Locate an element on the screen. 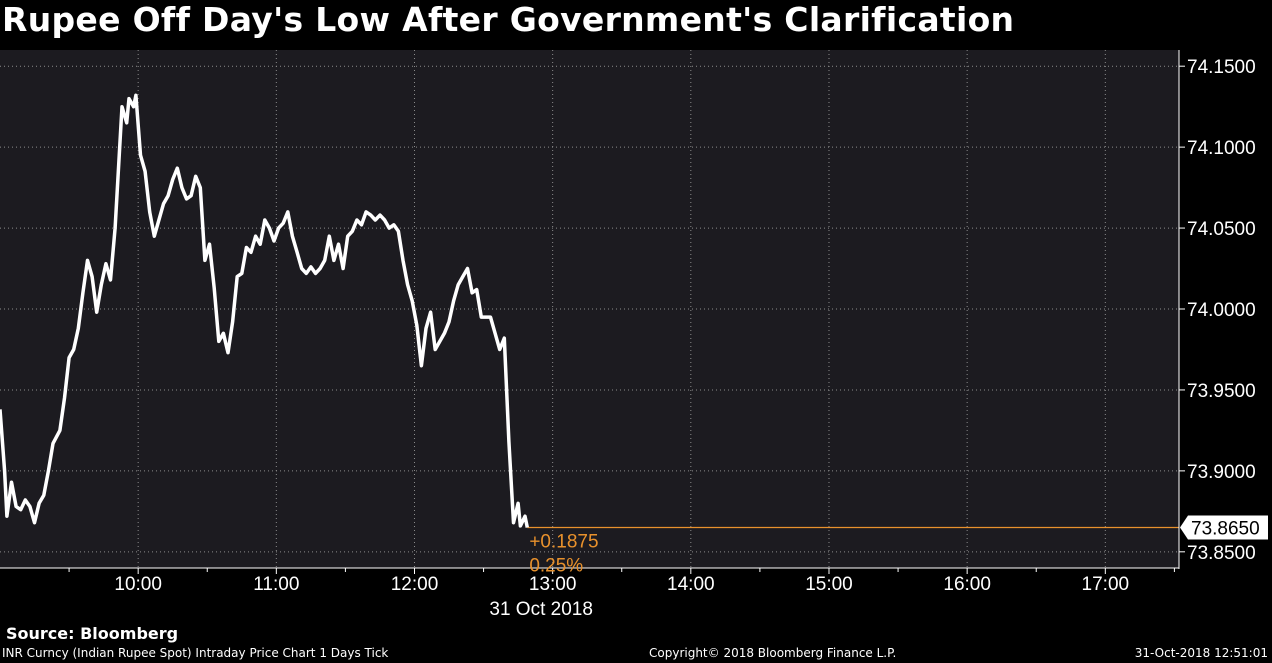 The image size is (1272, 663). last-value-tag is located at coordinates (1224, 527).